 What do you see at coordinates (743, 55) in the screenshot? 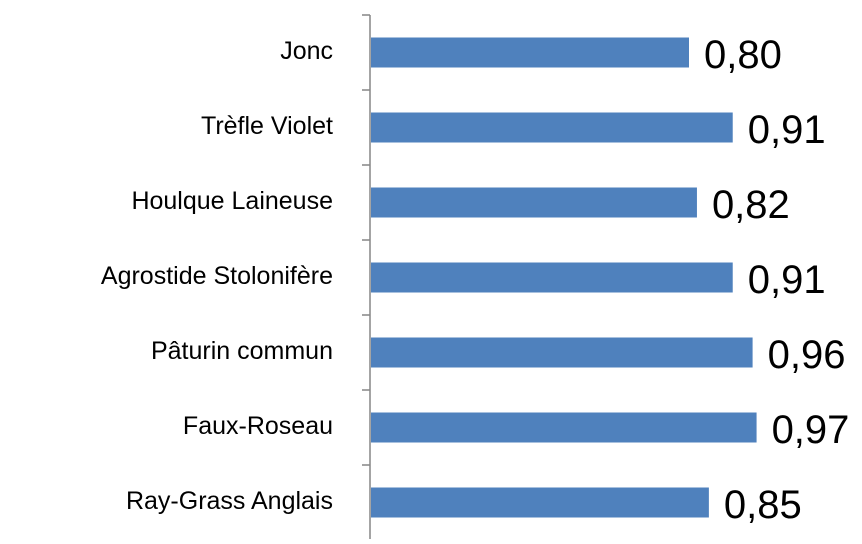
I see `data-label: 0,80` at bounding box center [743, 55].